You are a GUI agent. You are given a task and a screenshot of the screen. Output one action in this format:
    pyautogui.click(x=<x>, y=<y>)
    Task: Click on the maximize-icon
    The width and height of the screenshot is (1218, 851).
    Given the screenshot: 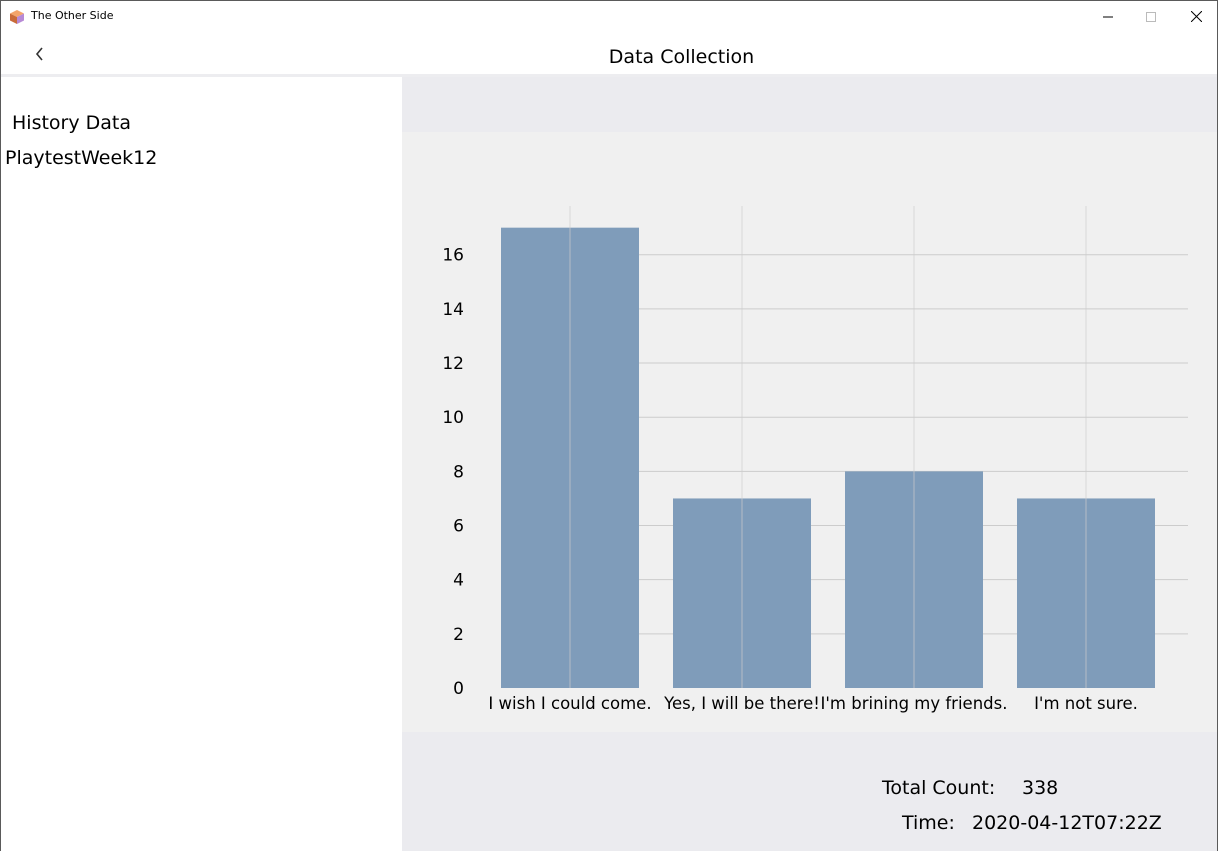 What is the action you would take?
    pyautogui.click(x=1151, y=16)
    